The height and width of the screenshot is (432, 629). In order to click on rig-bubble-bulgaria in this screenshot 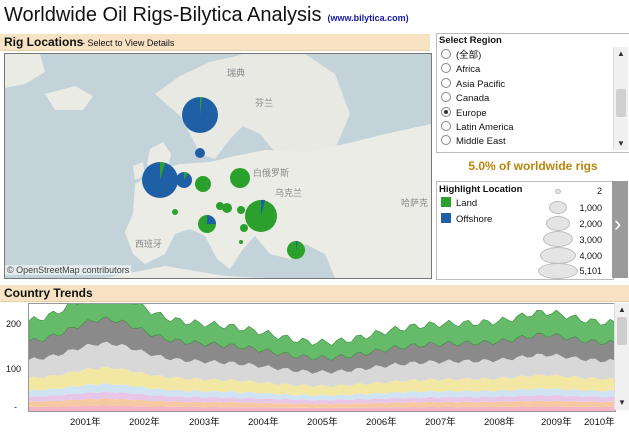, I will do `click(241, 242)`.